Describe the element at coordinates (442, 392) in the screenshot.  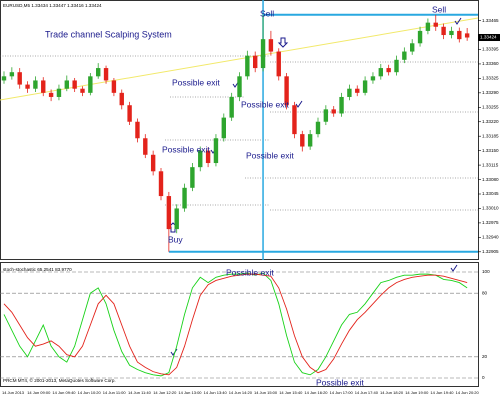
I see `x-tick-label: 14 Jun 19:40` at that location.